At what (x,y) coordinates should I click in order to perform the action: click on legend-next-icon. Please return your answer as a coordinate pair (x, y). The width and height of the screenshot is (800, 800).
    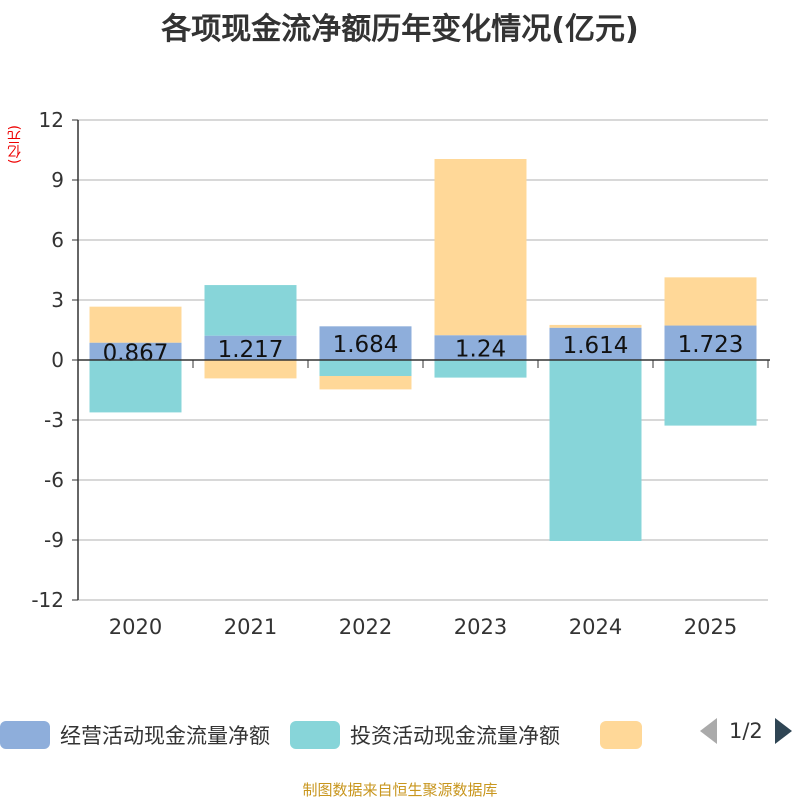
    Looking at the image, I should click on (783, 731).